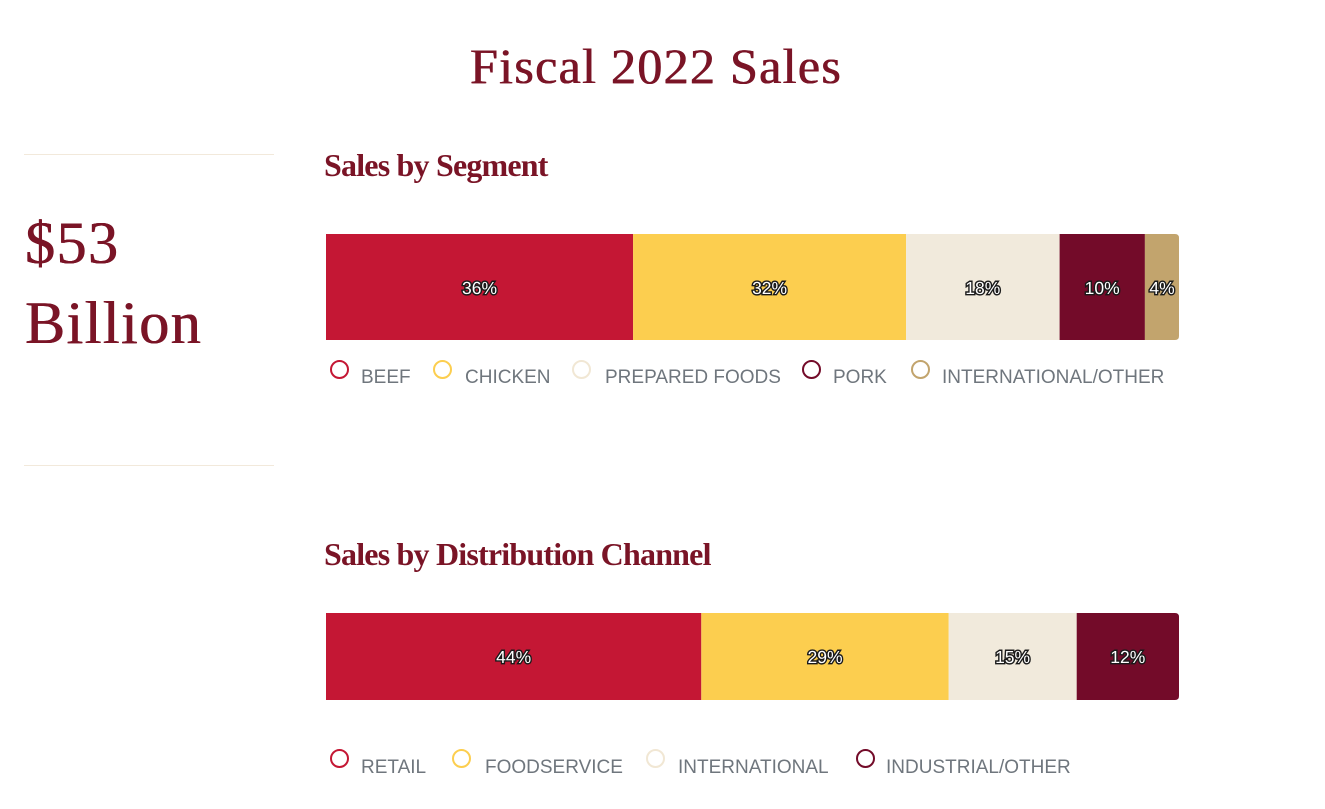 The width and height of the screenshot is (1325, 809). What do you see at coordinates (982, 288) in the screenshot?
I see `svg-text: 18%` at bounding box center [982, 288].